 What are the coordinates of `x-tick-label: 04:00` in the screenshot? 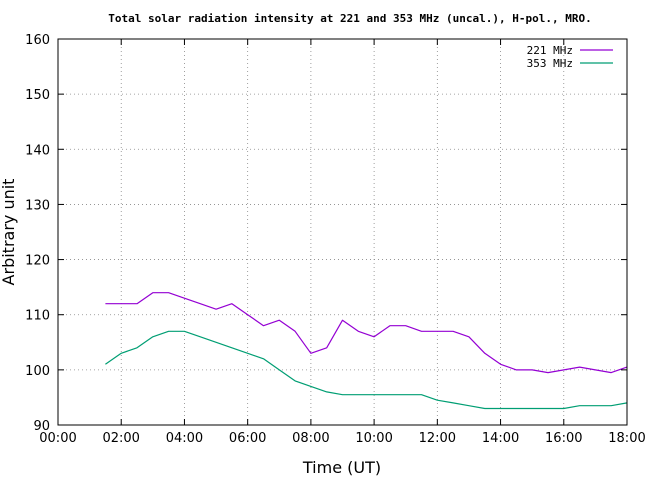 It's located at (184, 438).